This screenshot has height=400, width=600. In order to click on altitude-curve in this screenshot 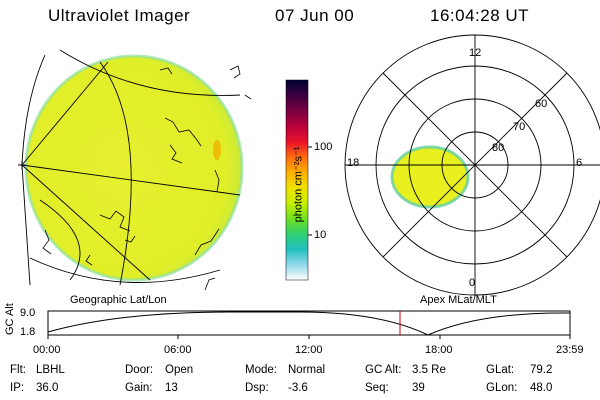, I will do `click(309, 323)`.